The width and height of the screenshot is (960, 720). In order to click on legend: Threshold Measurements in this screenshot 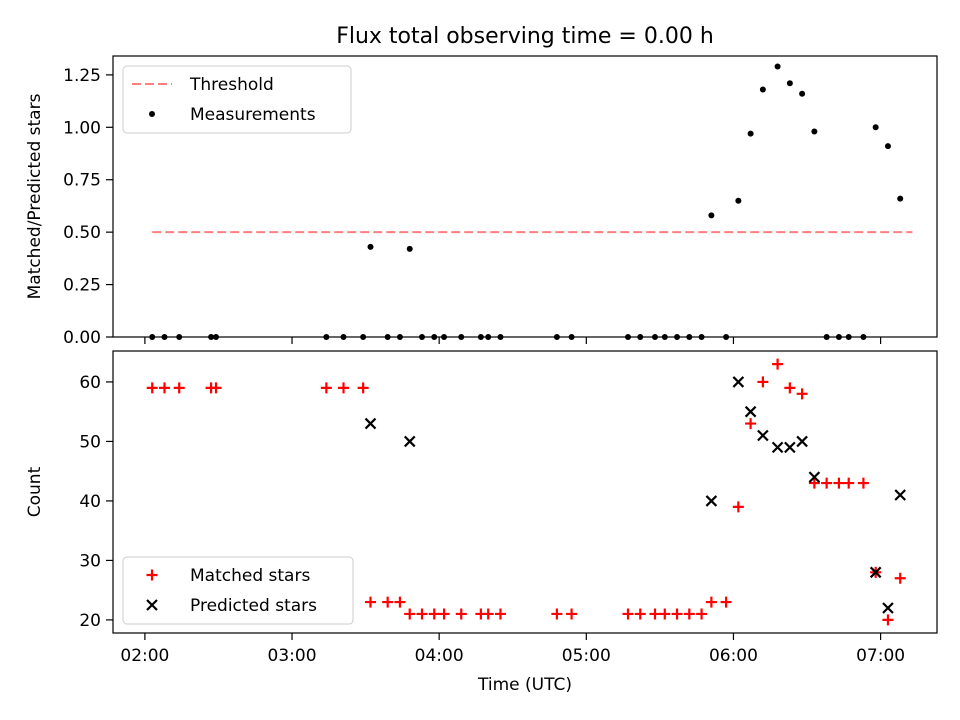, I will do `click(237, 99)`.